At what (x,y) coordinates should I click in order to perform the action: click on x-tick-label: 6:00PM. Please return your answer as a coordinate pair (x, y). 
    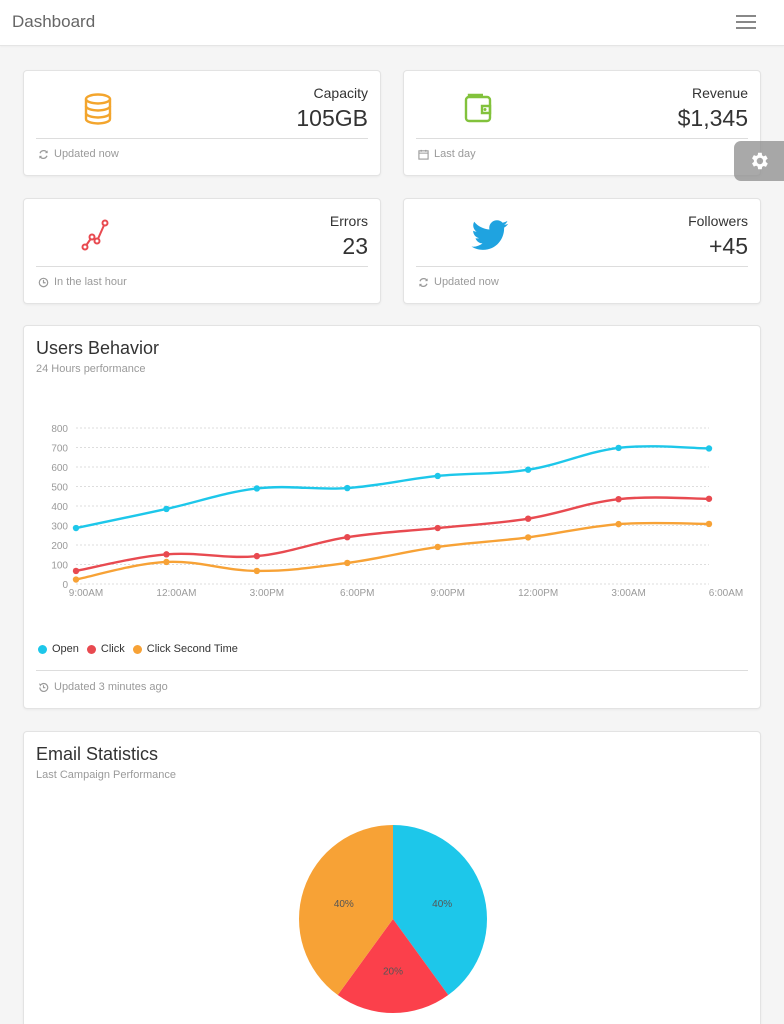
    Looking at the image, I should click on (357, 593).